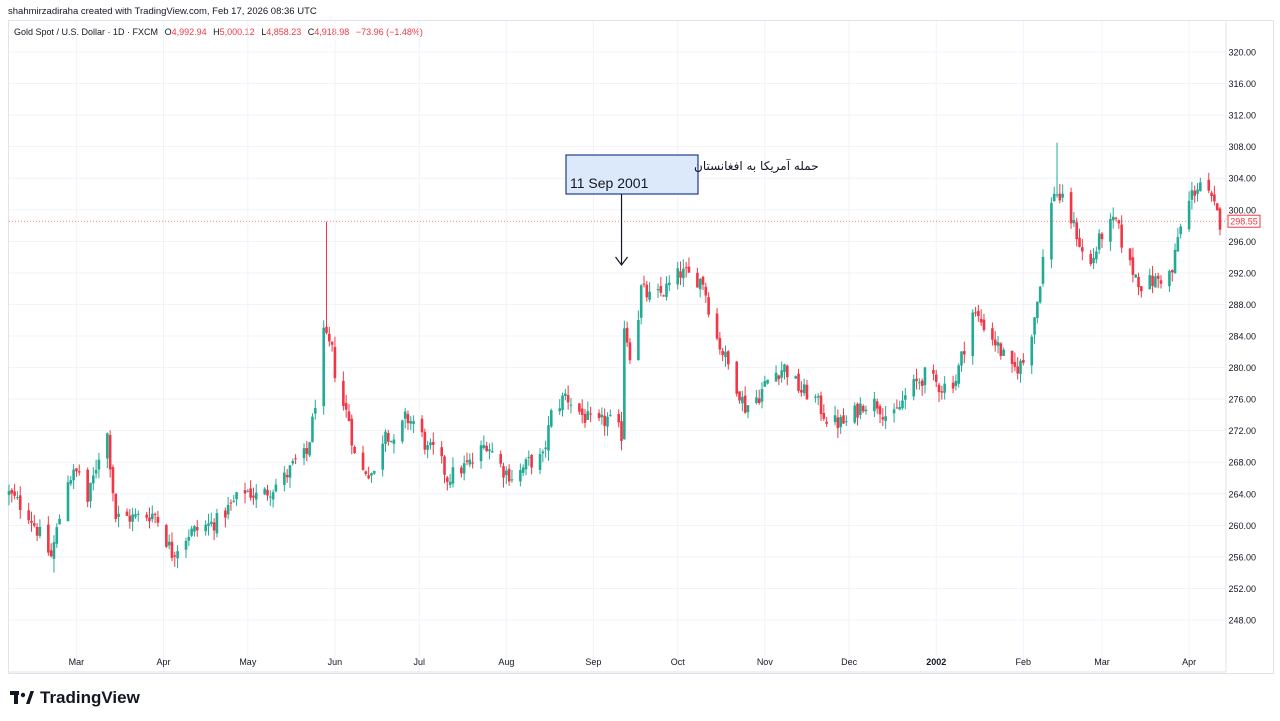 This screenshot has width=1280, height=721. Describe the element at coordinates (1242, 621) in the screenshot. I see `price-tick-label: 248.00` at that location.